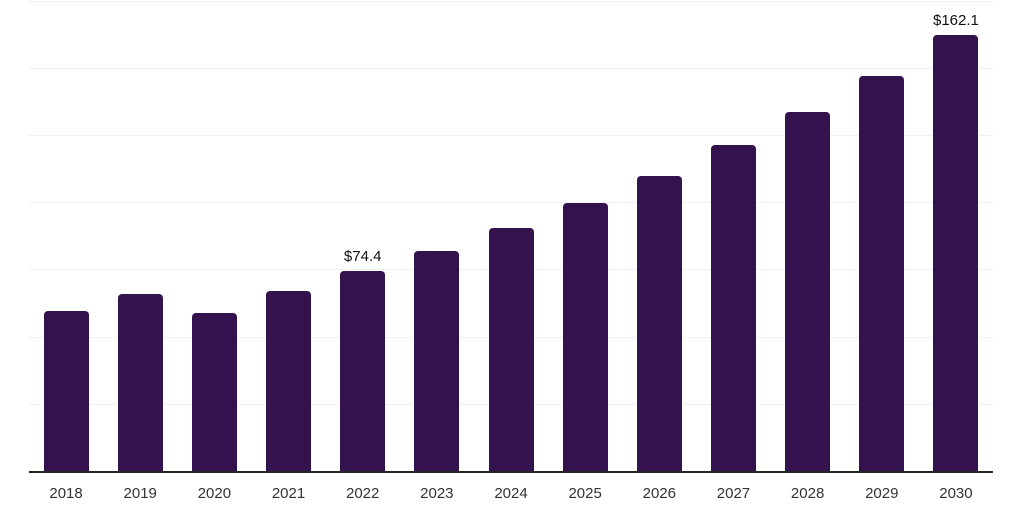 Image resolution: width=1024 pixels, height=512 pixels. Describe the element at coordinates (808, 291) in the screenshot. I see `bar-2028` at that location.